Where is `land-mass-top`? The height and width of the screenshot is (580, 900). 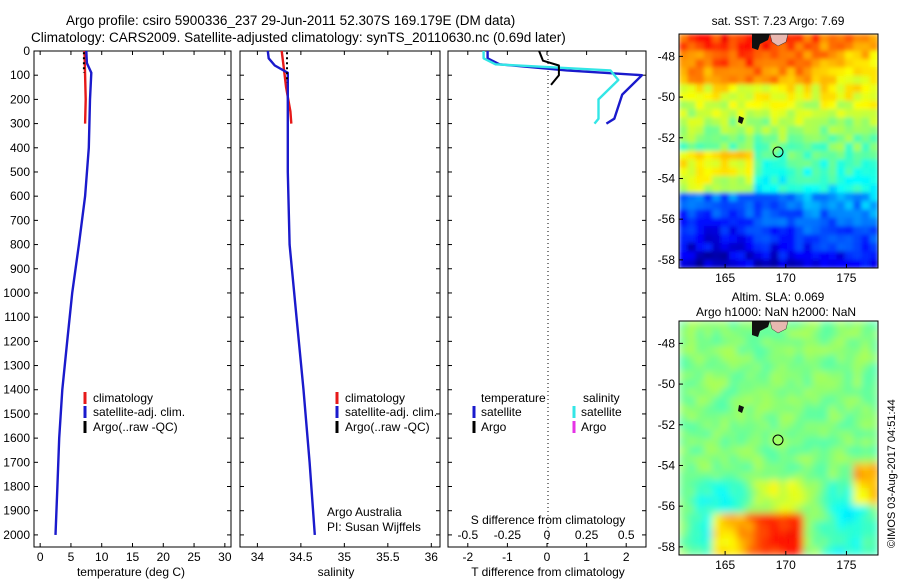 land-mass-top is located at coordinates (761, 42).